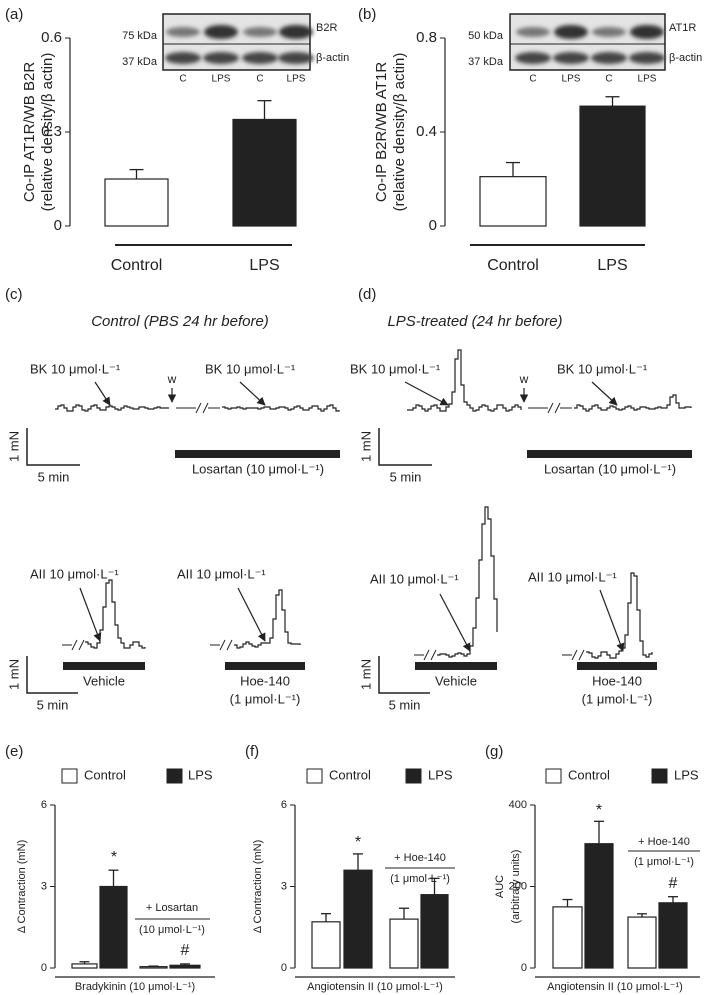 The height and width of the screenshot is (995, 709). What do you see at coordinates (264, 265) in the screenshot?
I see `x-tick-label: LPS` at bounding box center [264, 265].